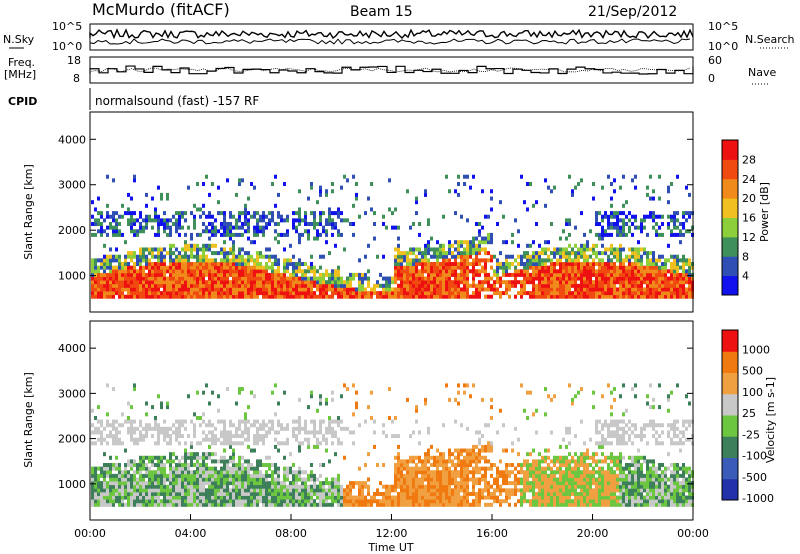 The height and width of the screenshot is (554, 800). Describe the element at coordinates (749, 159) in the screenshot. I see `colorbar-tick-label: 28` at that location.